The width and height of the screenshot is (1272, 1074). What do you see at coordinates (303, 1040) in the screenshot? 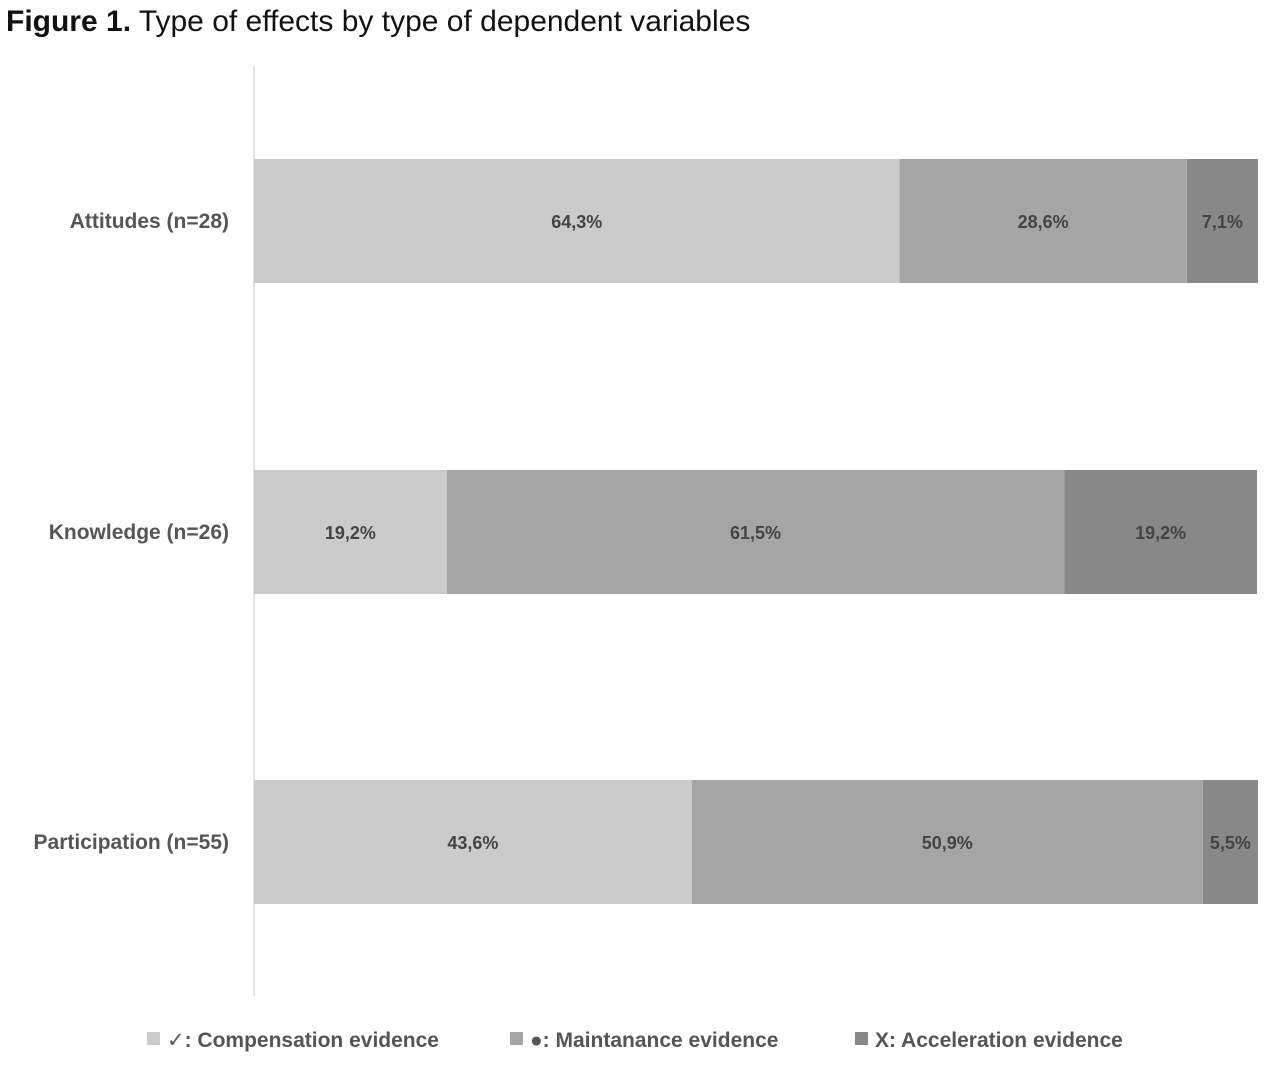
I see `legend-label: ✓: Compensation evidence` at bounding box center [303, 1040].